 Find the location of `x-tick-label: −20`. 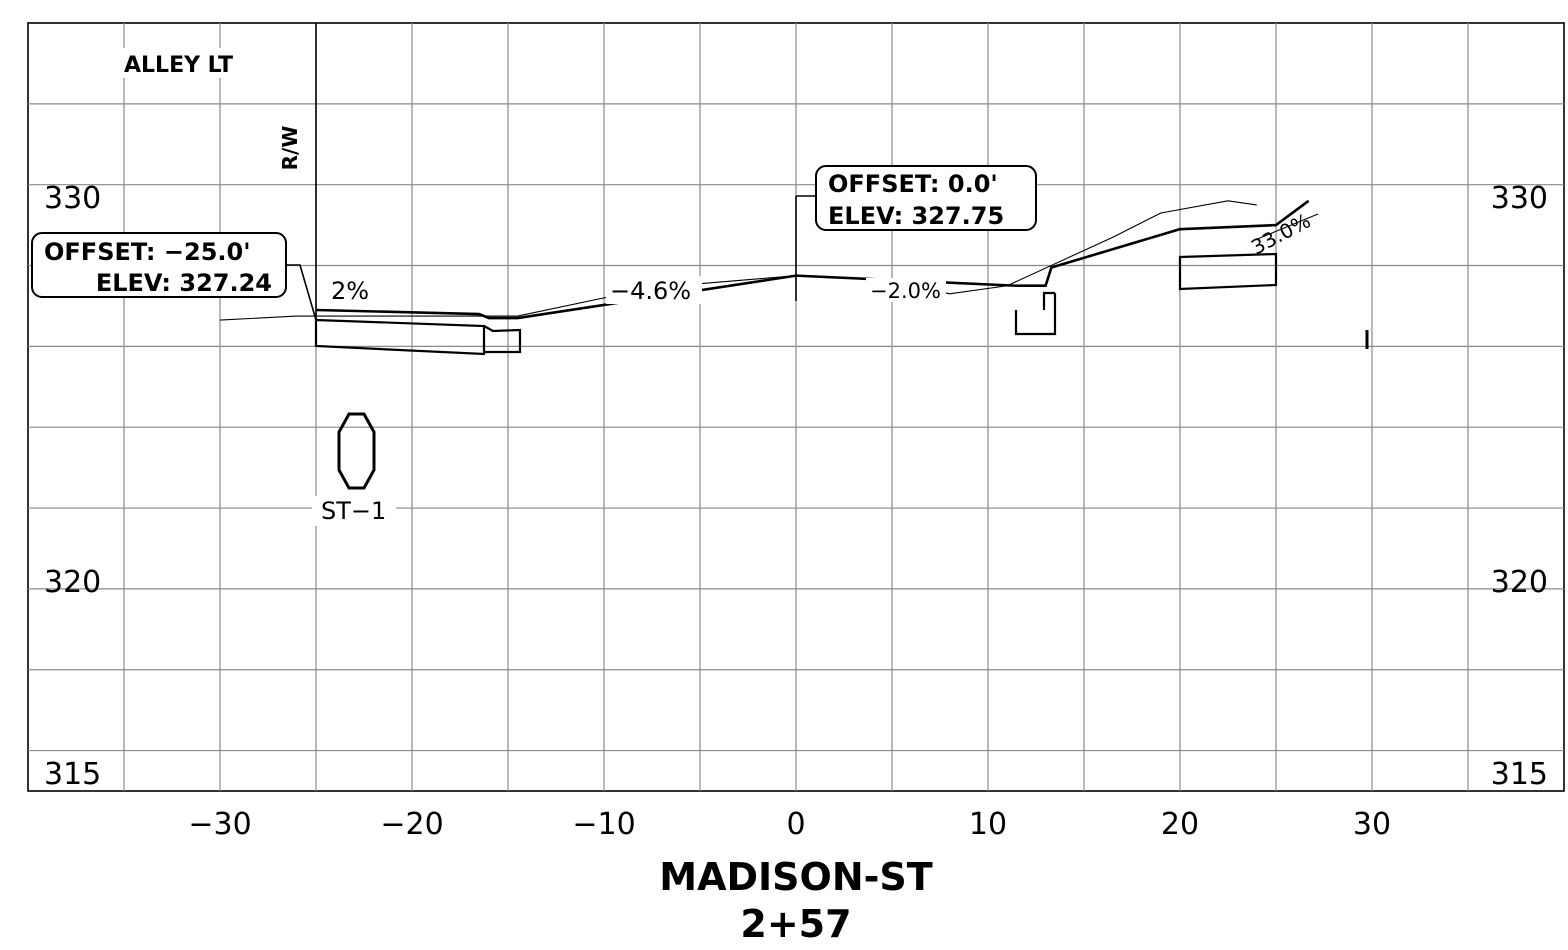

x-tick-label: −20 is located at coordinates (411, 824).